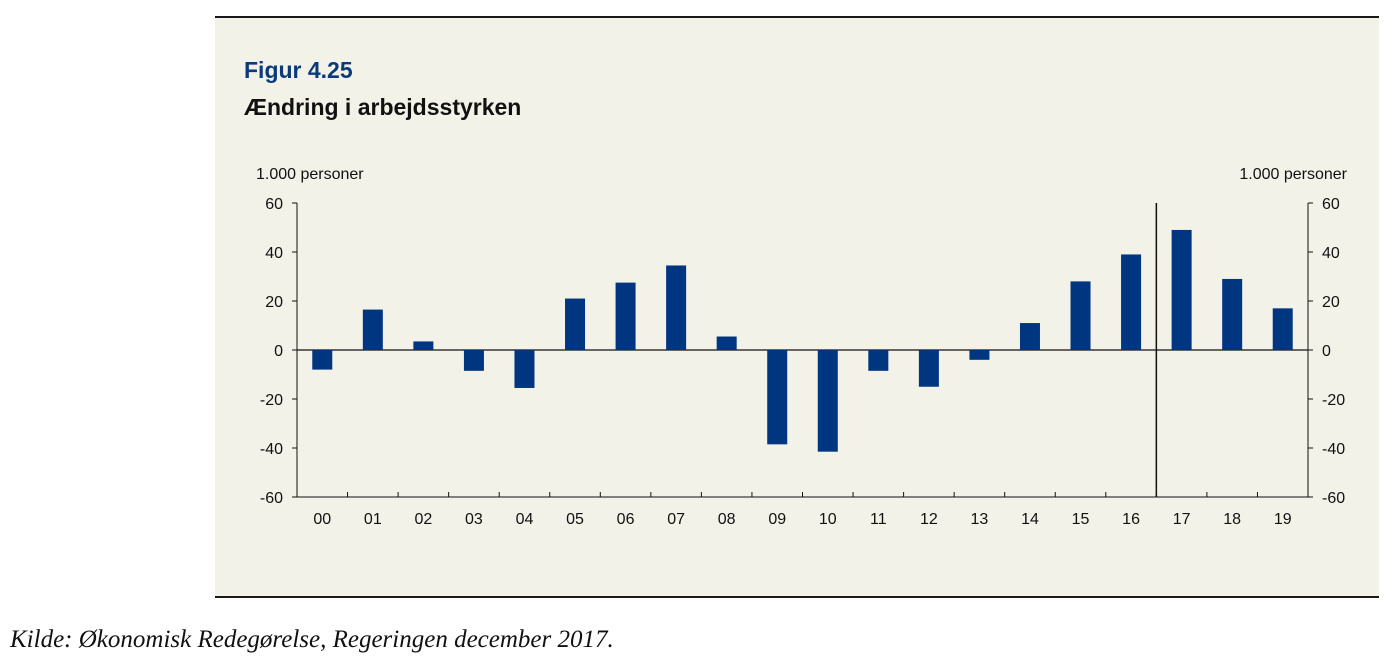 Image resolution: width=1400 pixels, height=663 pixels. I want to click on y-tick-label-left: -40, so click(271, 449).